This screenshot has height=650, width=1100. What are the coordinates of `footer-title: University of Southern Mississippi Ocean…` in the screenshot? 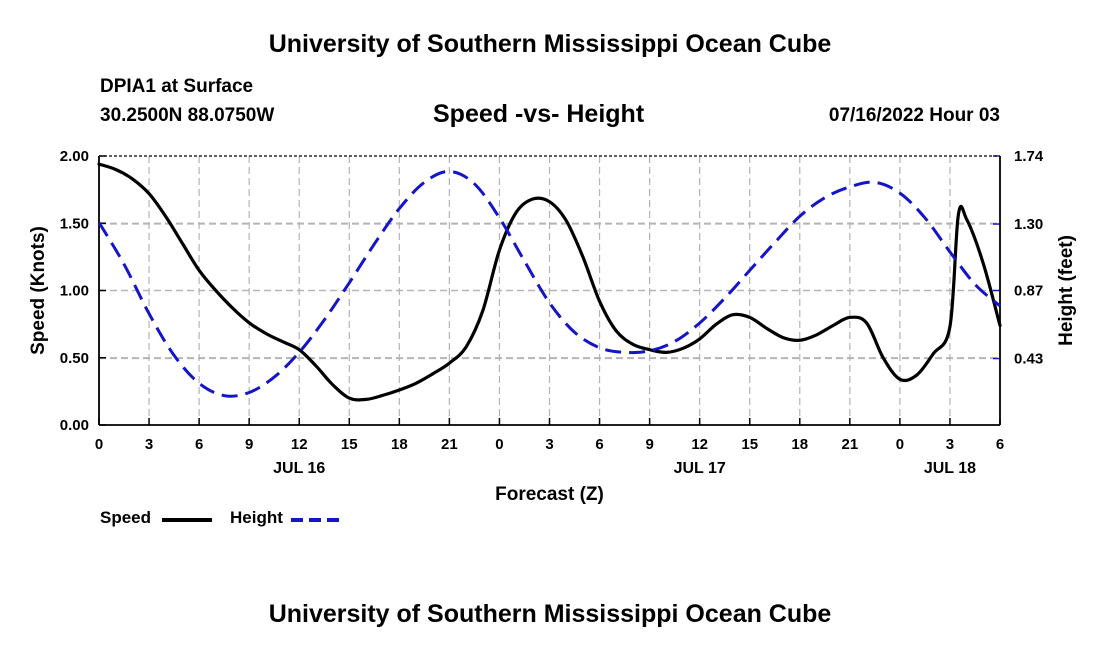 It's located at (550, 614).